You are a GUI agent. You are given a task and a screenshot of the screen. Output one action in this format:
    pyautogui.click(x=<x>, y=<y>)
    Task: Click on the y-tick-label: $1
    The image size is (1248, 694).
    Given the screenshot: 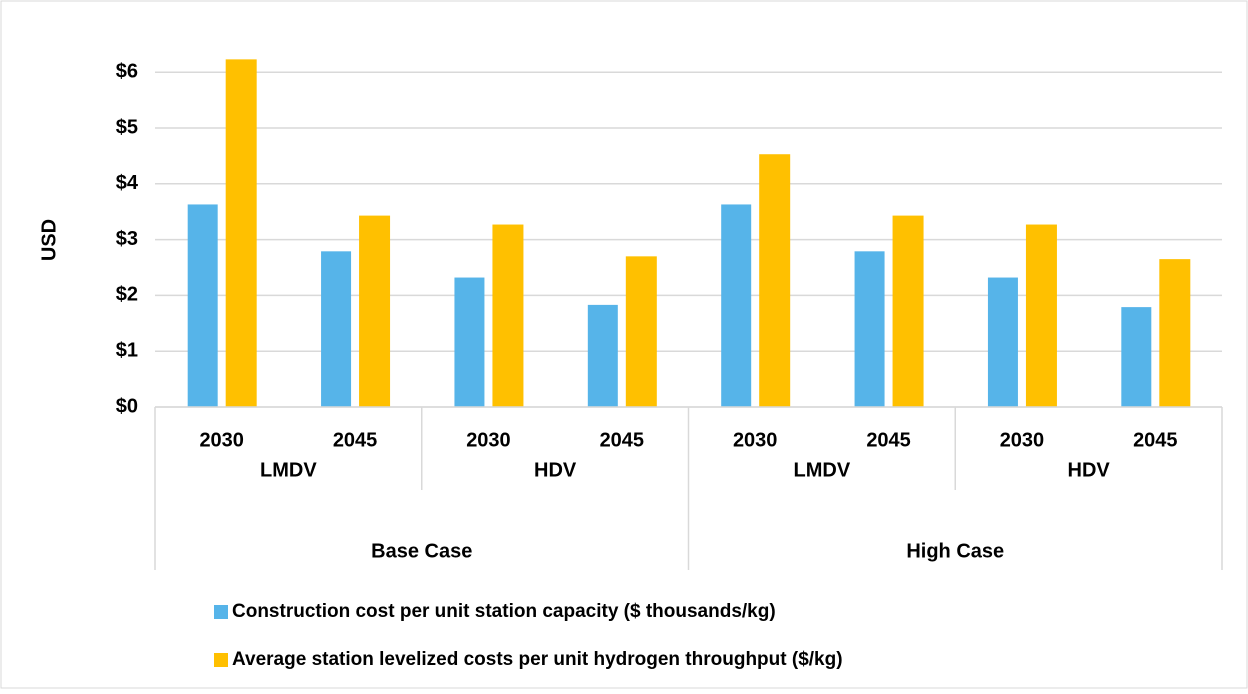 What is the action you would take?
    pyautogui.click(x=127, y=350)
    